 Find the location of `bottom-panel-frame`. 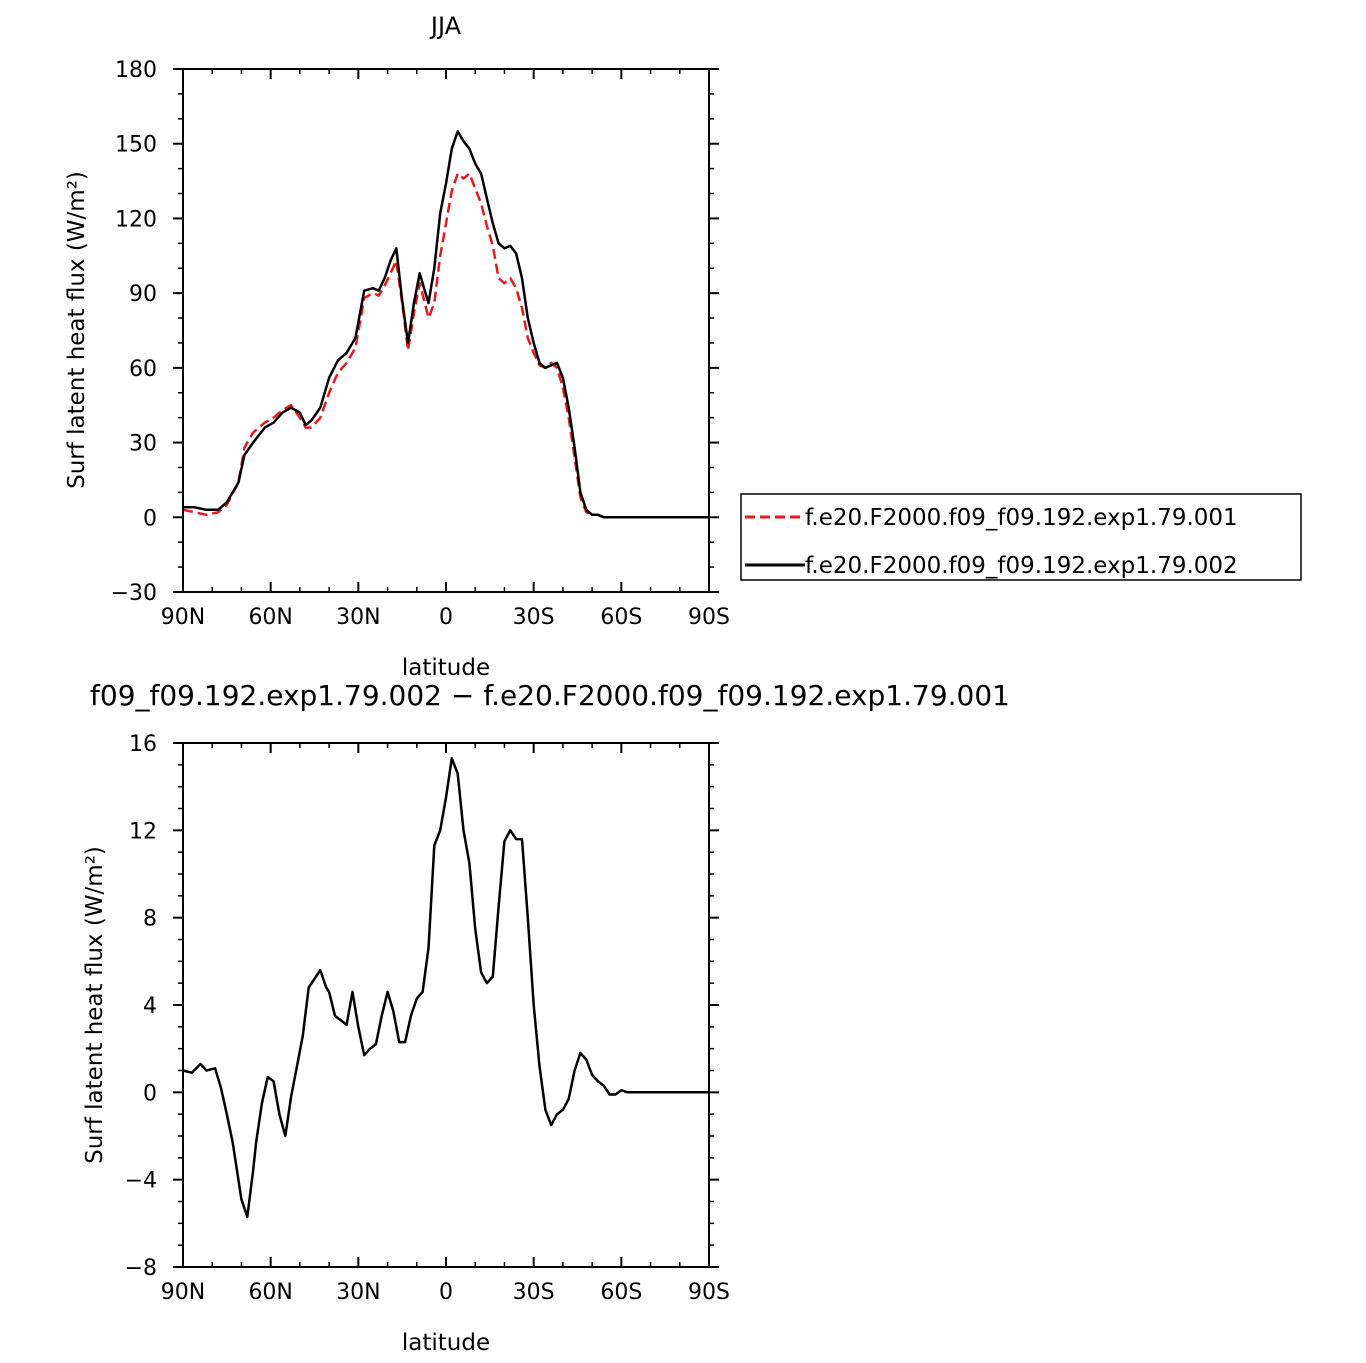

bottom-panel-frame is located at coordinates (446, 1005).